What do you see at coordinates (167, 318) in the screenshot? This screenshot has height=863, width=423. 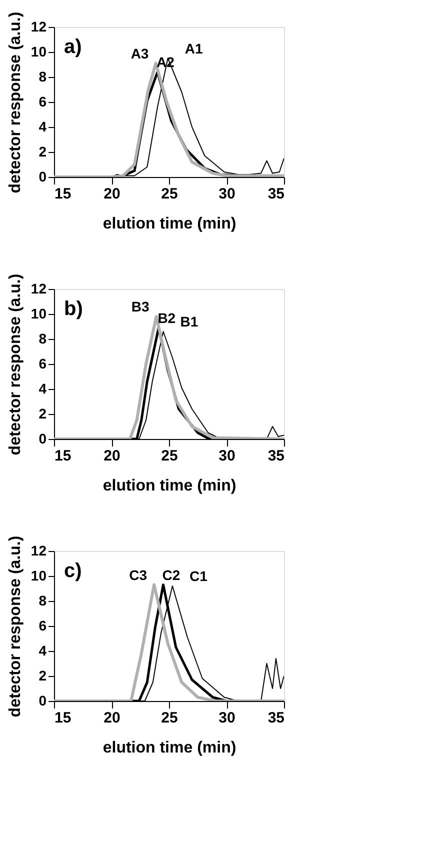 I see `series-label: B2` at bounding box center [167, 318].